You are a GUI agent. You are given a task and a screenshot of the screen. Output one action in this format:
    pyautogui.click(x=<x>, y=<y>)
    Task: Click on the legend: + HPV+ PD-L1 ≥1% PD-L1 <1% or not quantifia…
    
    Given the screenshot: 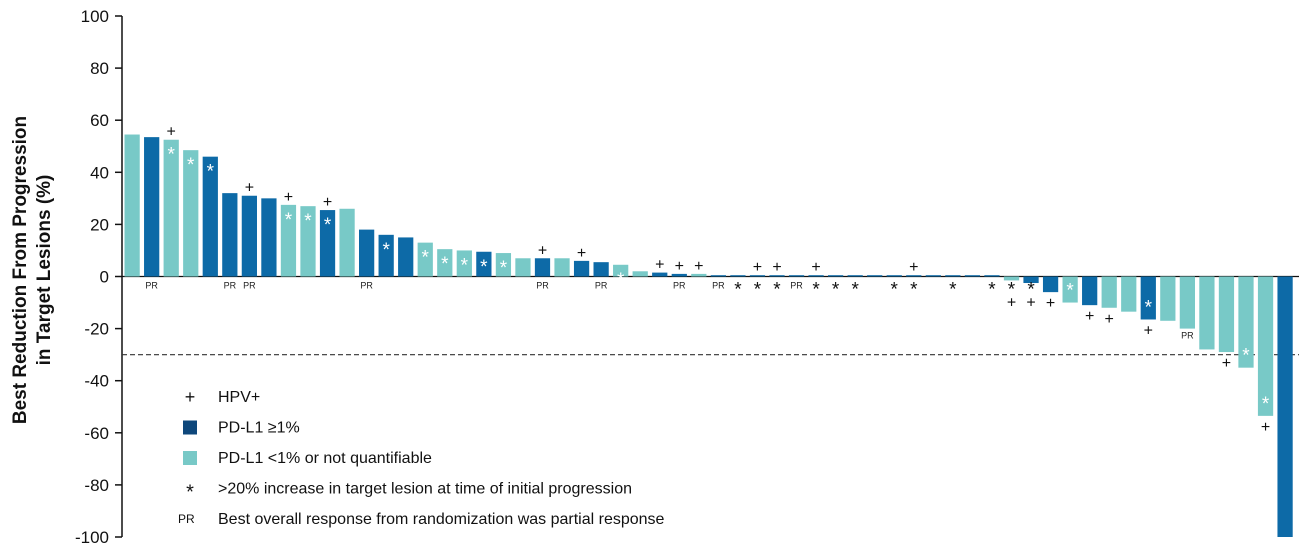 What is the action you would take?
    pyautogui.click(x=421, y=457)
    